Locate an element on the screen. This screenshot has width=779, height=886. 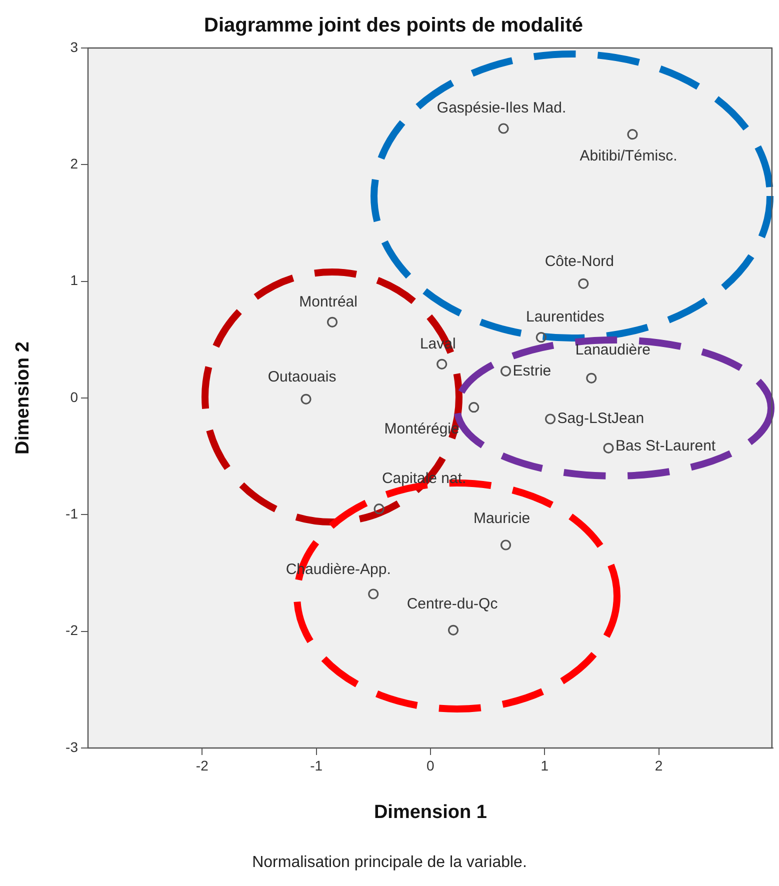
y-tick-label: -1 is located at coordinates (72, 514).